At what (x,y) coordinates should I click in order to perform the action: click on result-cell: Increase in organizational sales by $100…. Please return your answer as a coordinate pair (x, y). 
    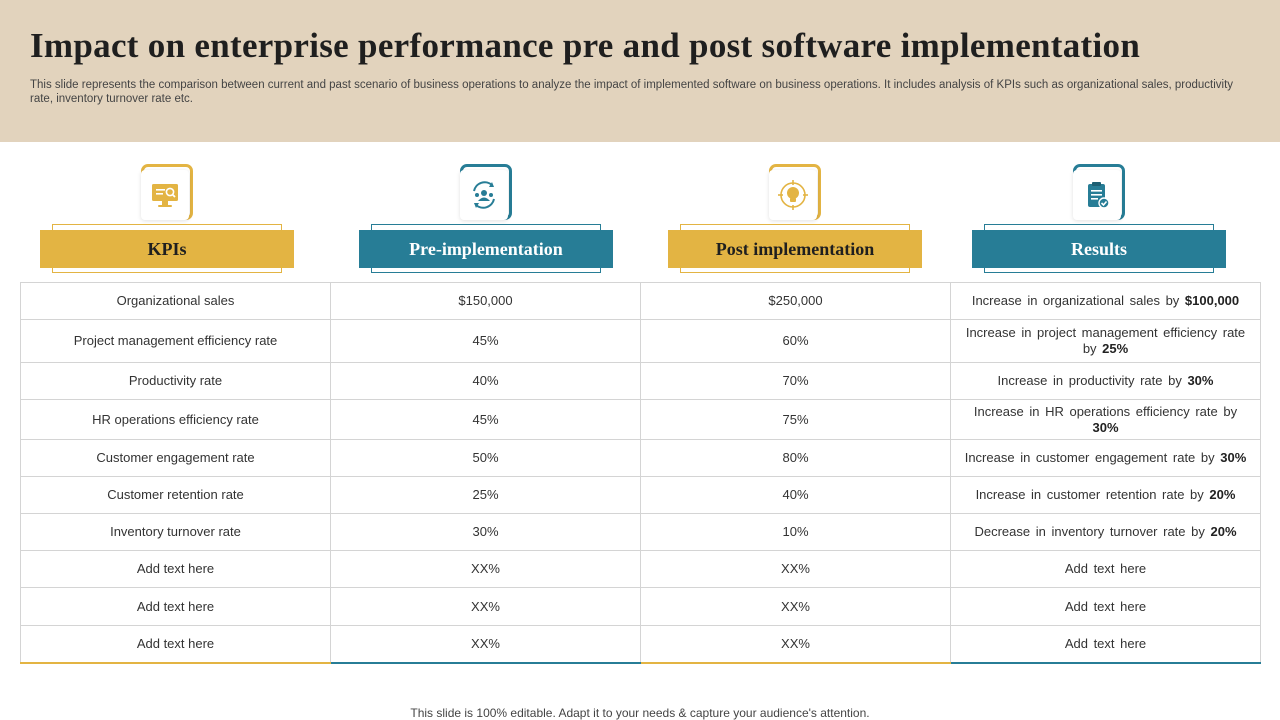
    Looking at the image, I should click on (1105, 301).